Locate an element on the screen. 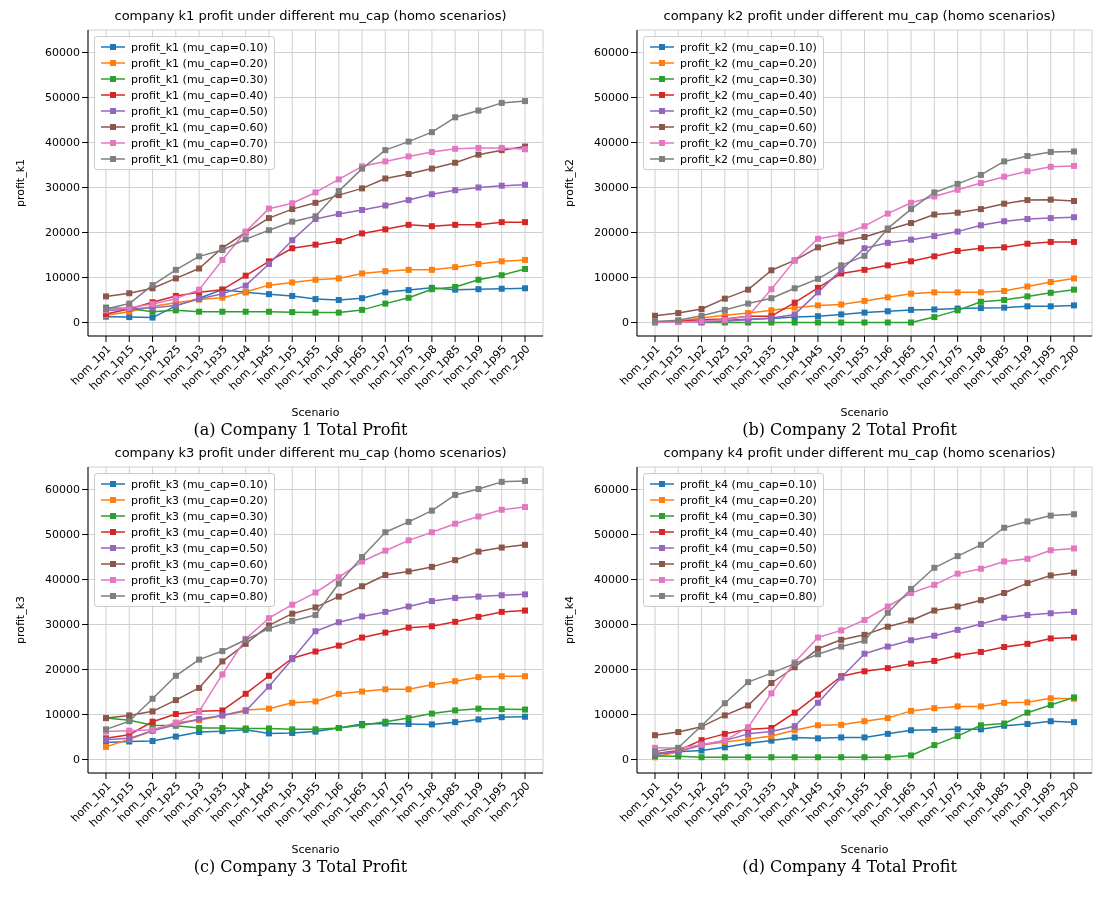 The height and width of the screenshot is (915, 1109). legend-label: profit_k2 (mu_cap=0.10) is located at coordinates (748, 47).